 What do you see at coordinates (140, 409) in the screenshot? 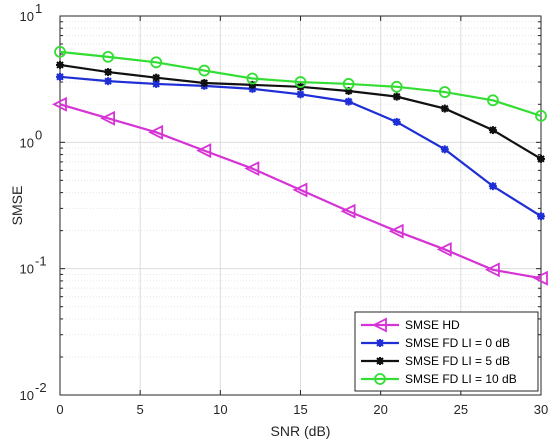
I see `x-tick-label: 5` at bounding box center [140, 409].